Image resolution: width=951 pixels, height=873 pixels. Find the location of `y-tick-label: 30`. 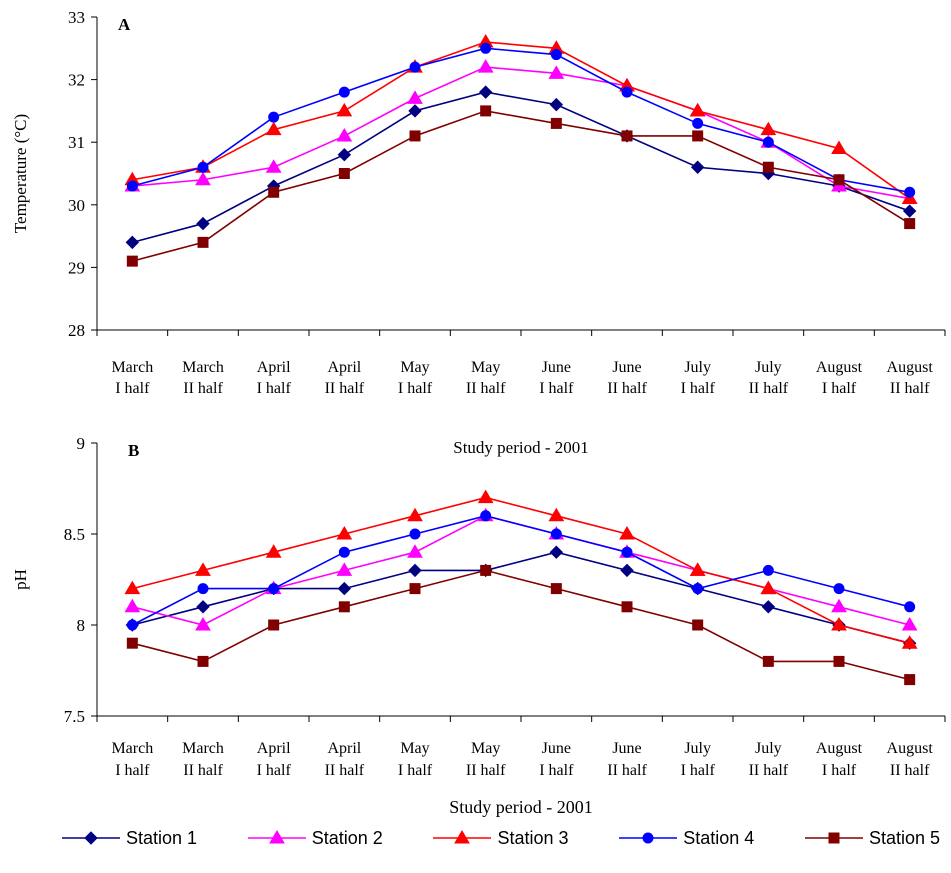

y-tick-label: 30 is located at coordinates (76, 205).